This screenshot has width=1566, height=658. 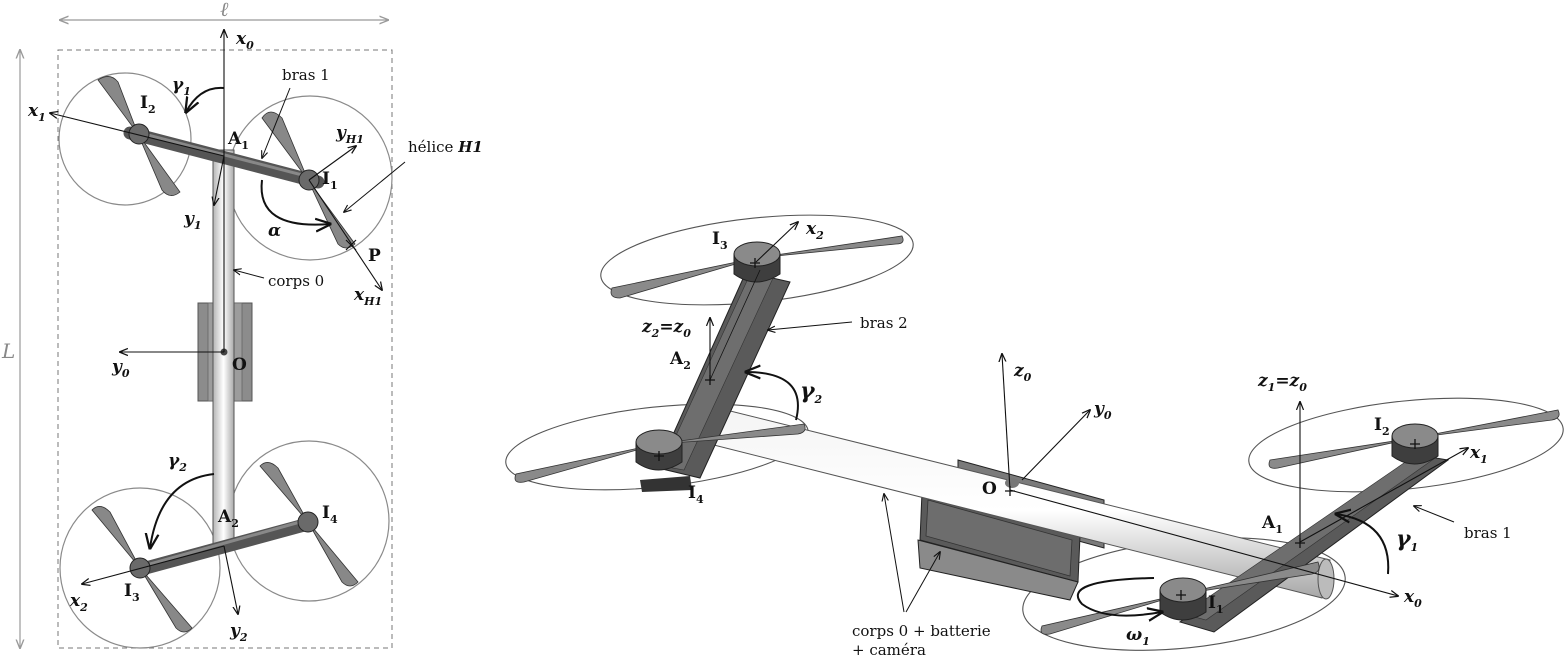 I want to click on annotation-bras1-right: bras 1, so click(x=1488, y=533).